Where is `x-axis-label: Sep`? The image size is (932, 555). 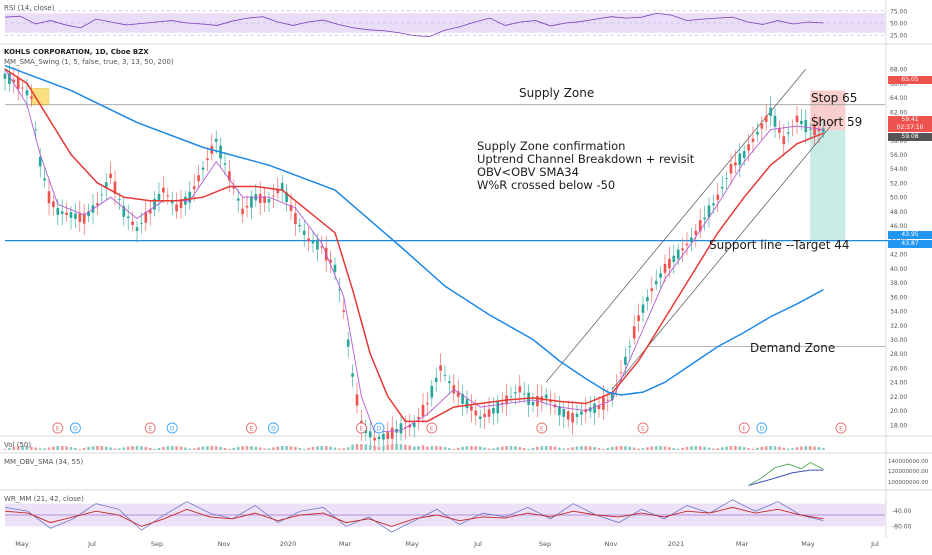 x-axis-label: Sep is located at coordinates (545, 544).